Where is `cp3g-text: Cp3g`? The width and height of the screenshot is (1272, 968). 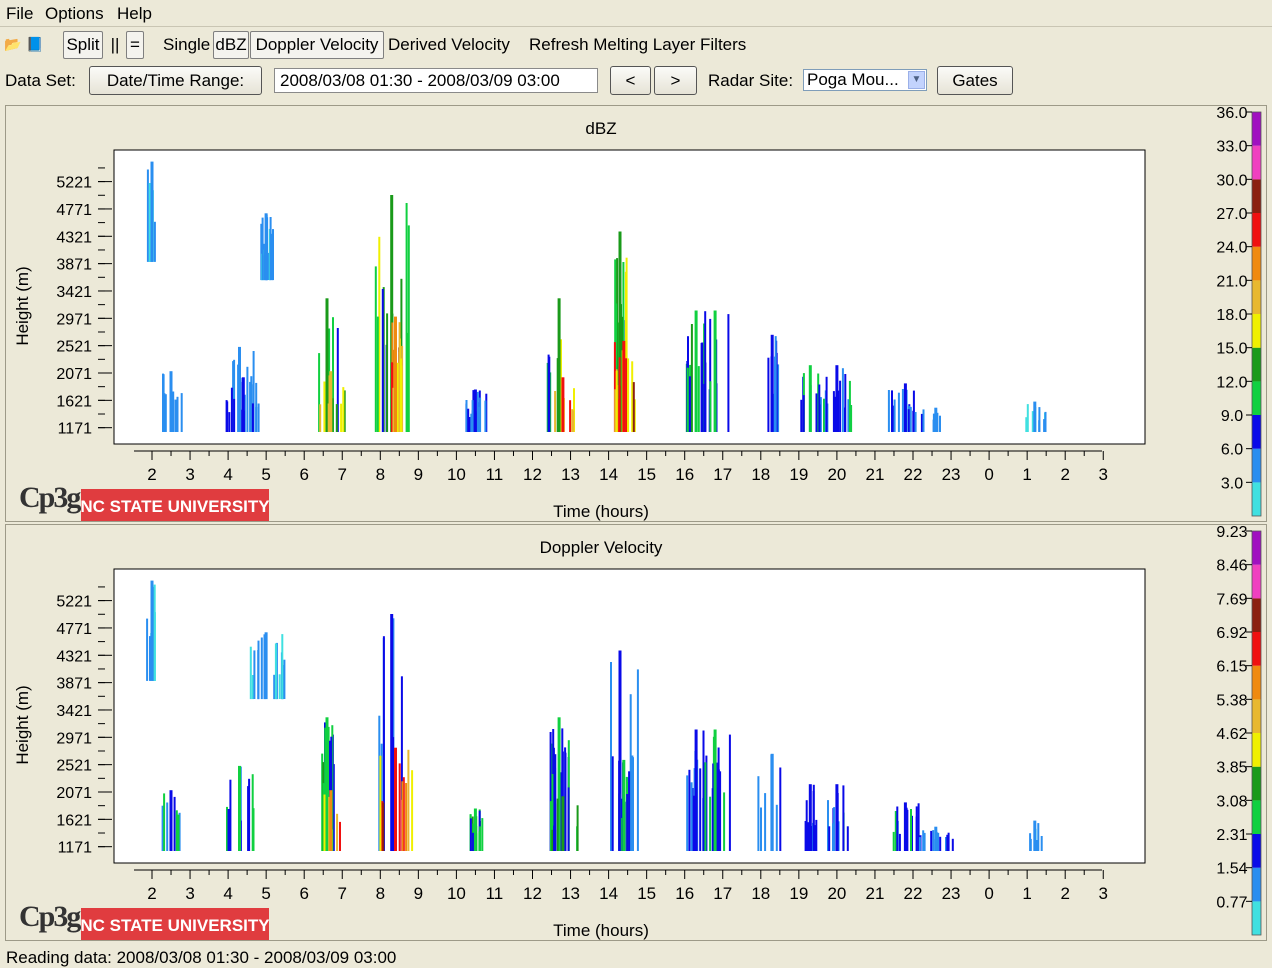
cp3g-text: Cp3g is located at coordinates (50, 916).